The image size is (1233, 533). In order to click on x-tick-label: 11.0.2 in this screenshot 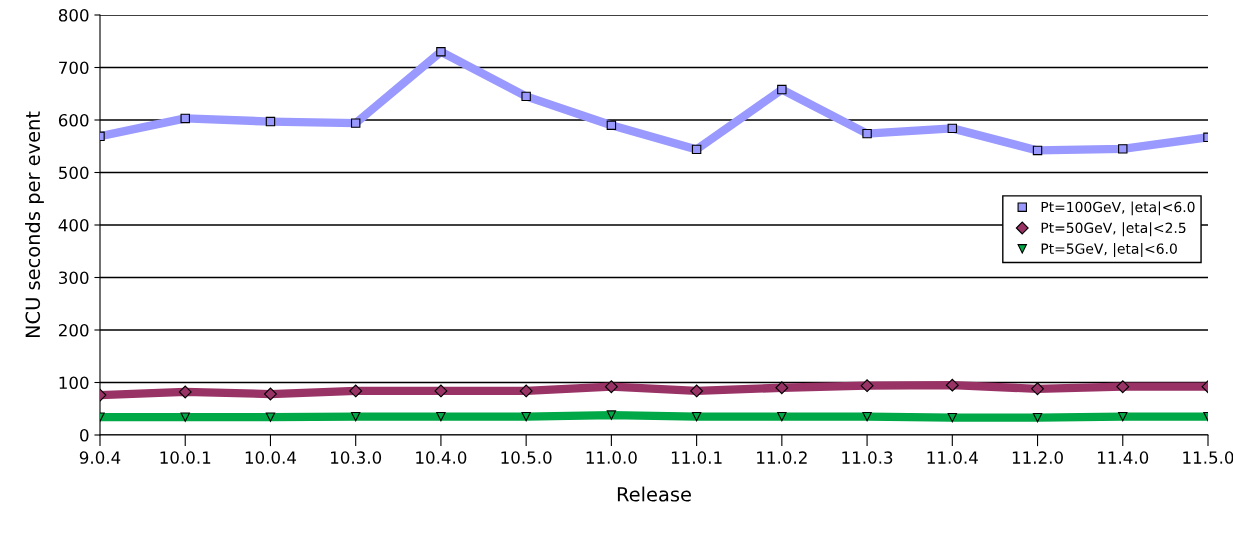, I will do `click(782, 457)`.